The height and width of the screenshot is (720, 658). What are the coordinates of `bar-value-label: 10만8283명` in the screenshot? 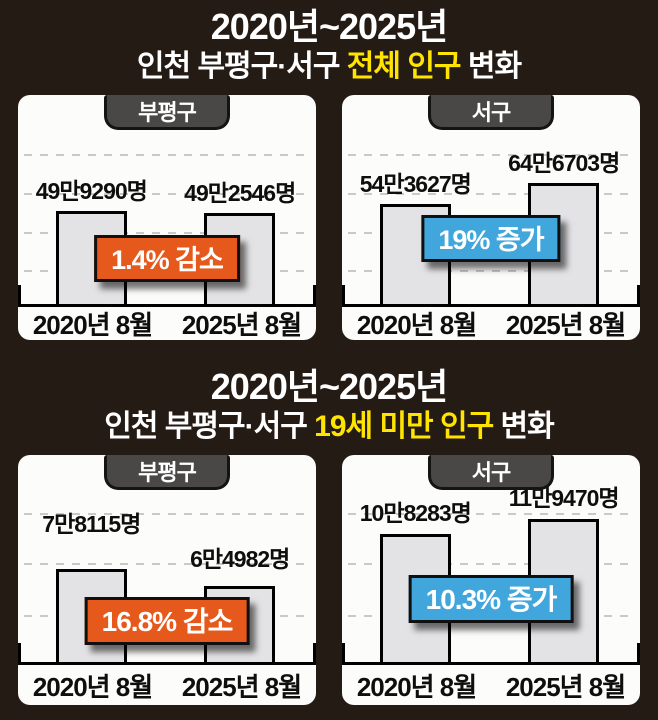 It's located at (415, 513).